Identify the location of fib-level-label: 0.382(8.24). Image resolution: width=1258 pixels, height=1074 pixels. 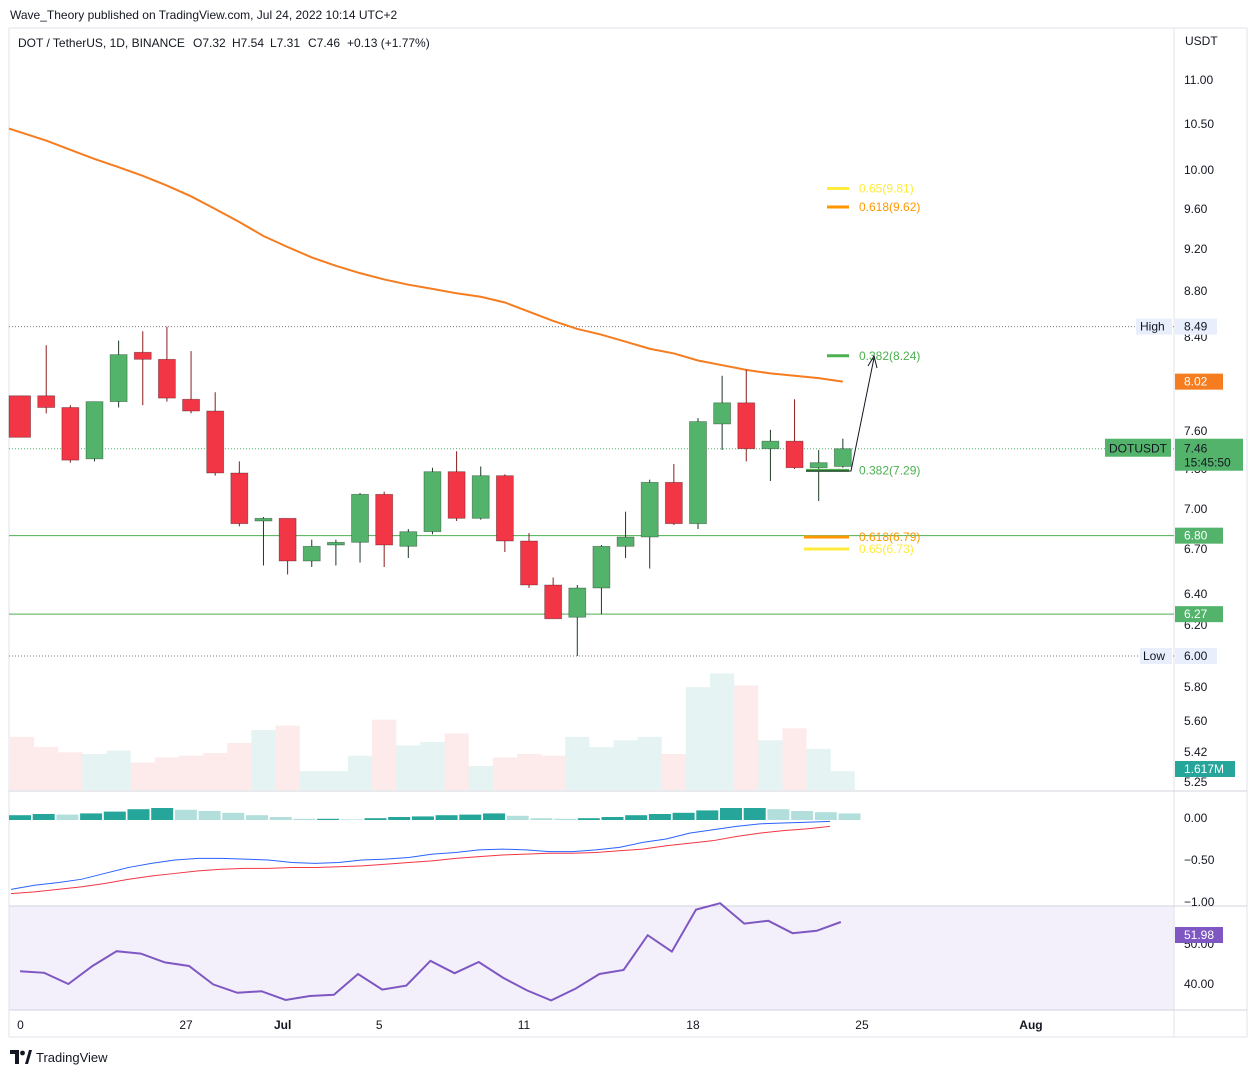
(889, 356).